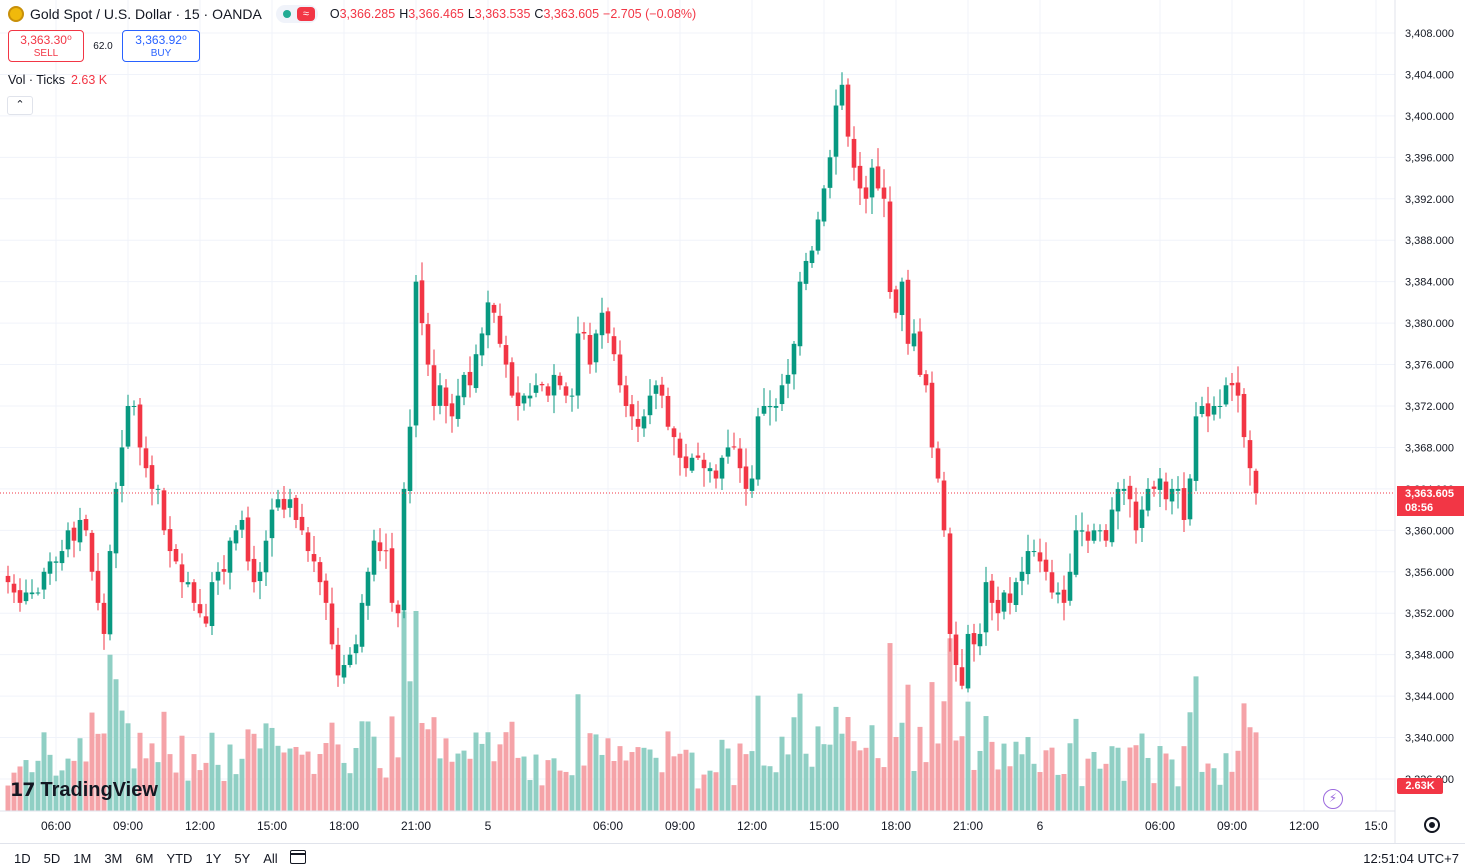  I want to click on collapse-legend-button: ⌃, so click(20, 105).